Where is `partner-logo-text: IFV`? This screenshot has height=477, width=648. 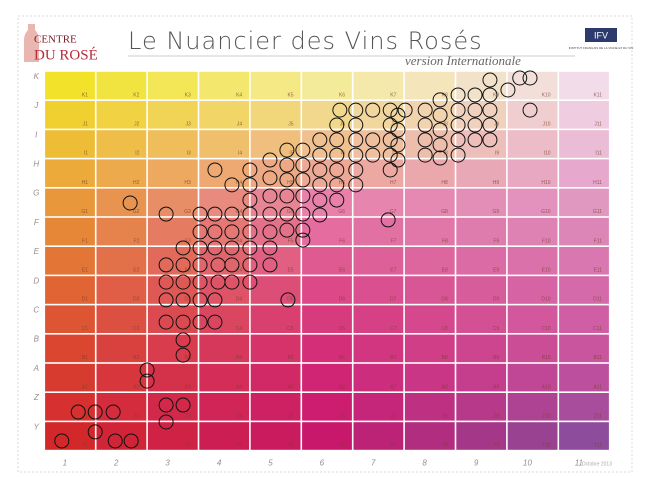 partner-logo-text: IFV is located at coordinates (601, 35).